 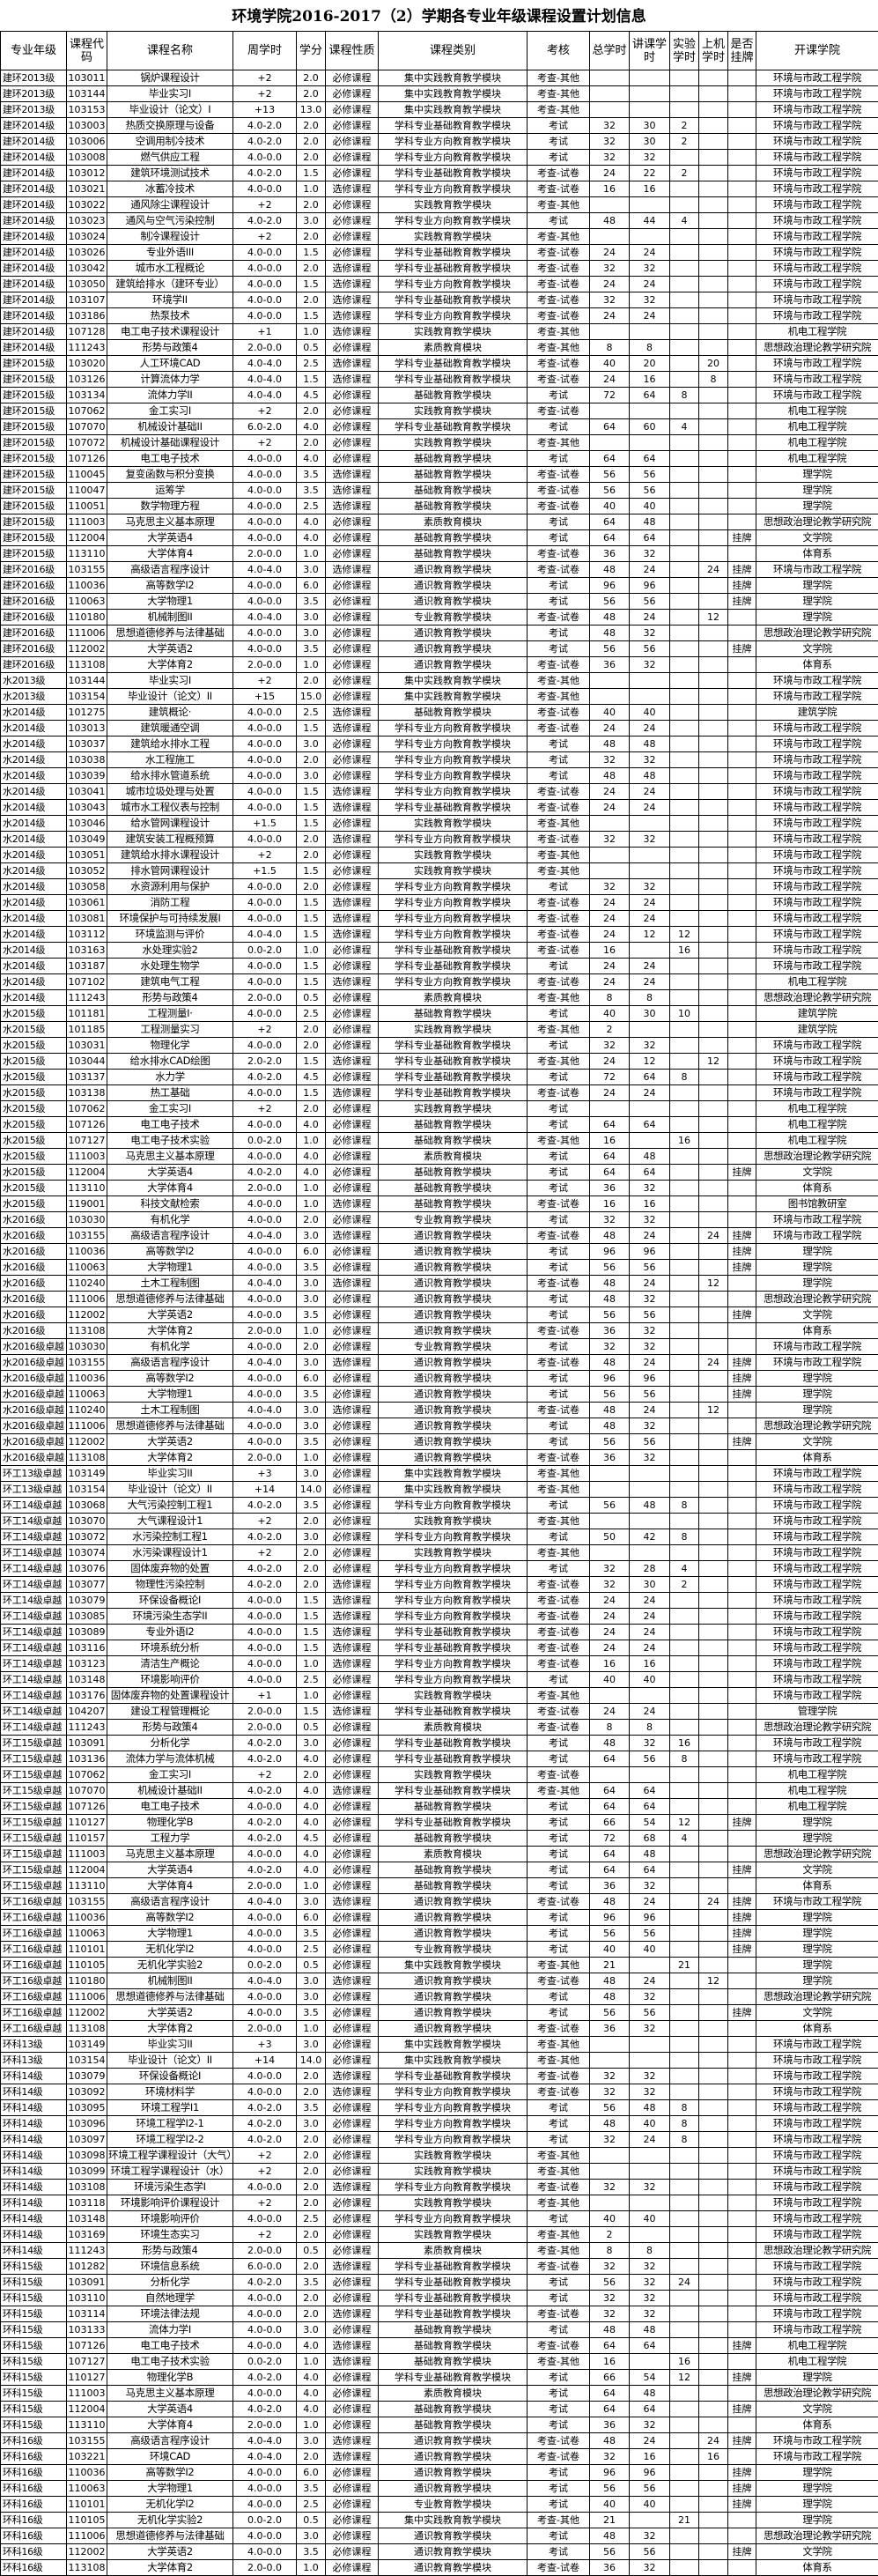 What do you see at coordinates (352, 2187) in the screenshot?
I see `cell-course-nature: 选修课程` at bounding box center [352, 2187].